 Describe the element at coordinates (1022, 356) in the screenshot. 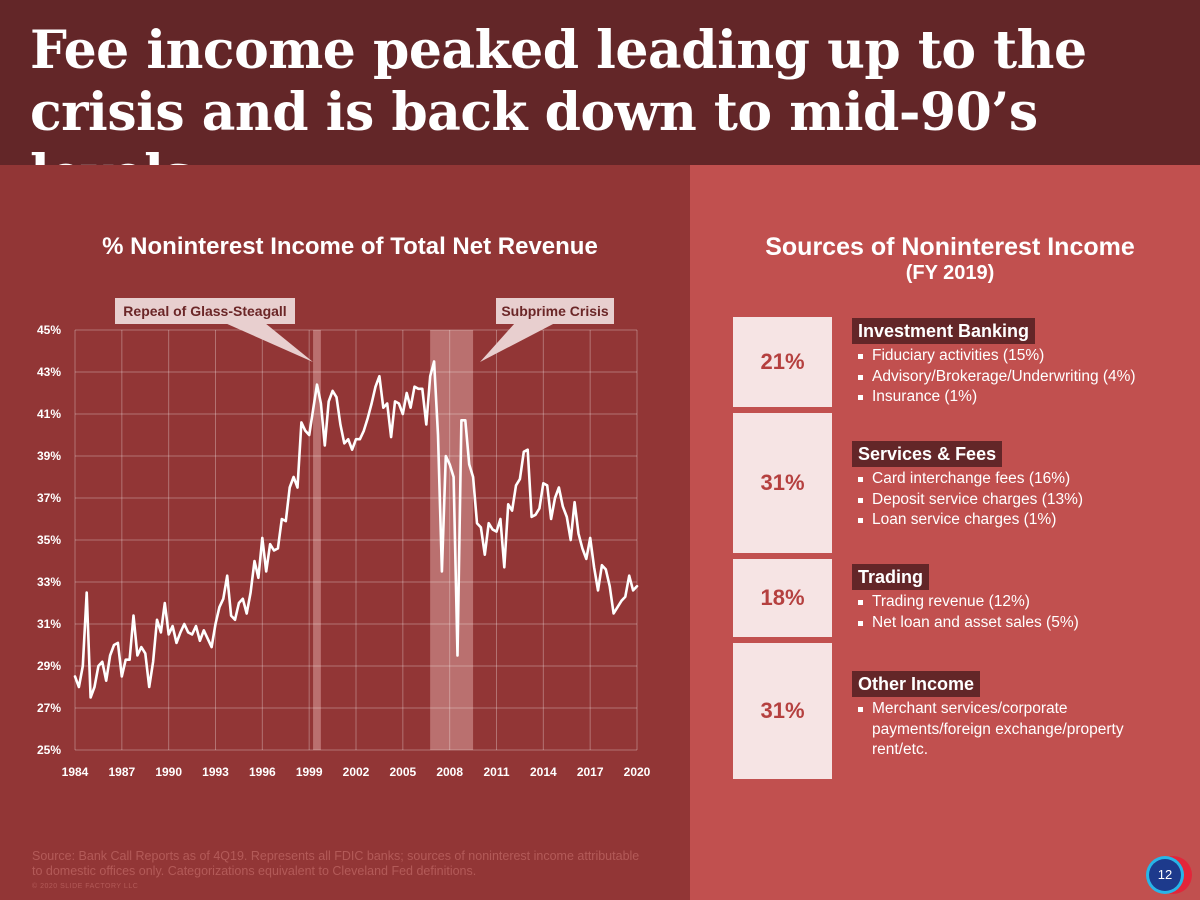

I see `list-item: Fiduciary activities (15%)` at that location.